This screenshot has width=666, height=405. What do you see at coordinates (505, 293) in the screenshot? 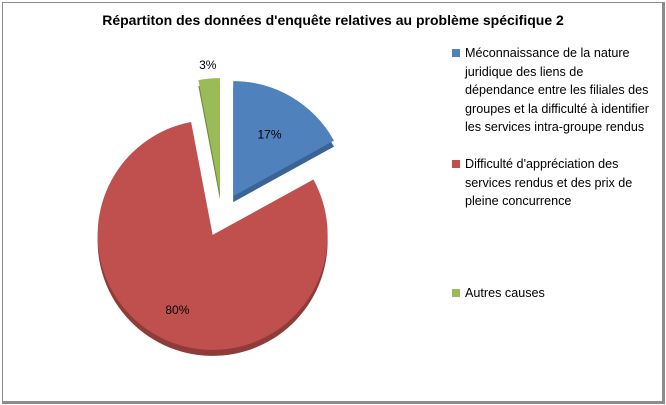
I see `legend-label-2: Autres causes` at bounding box center [505, 293].